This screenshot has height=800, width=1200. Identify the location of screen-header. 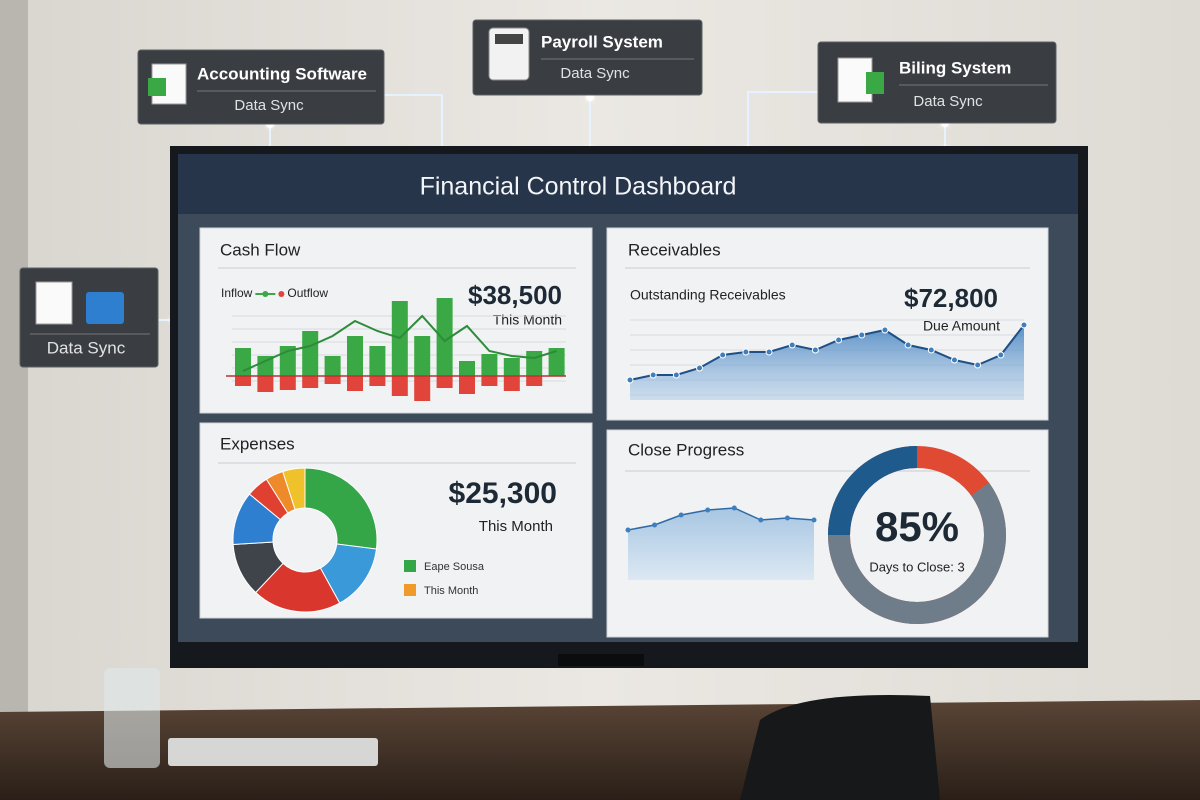
(628, 184).